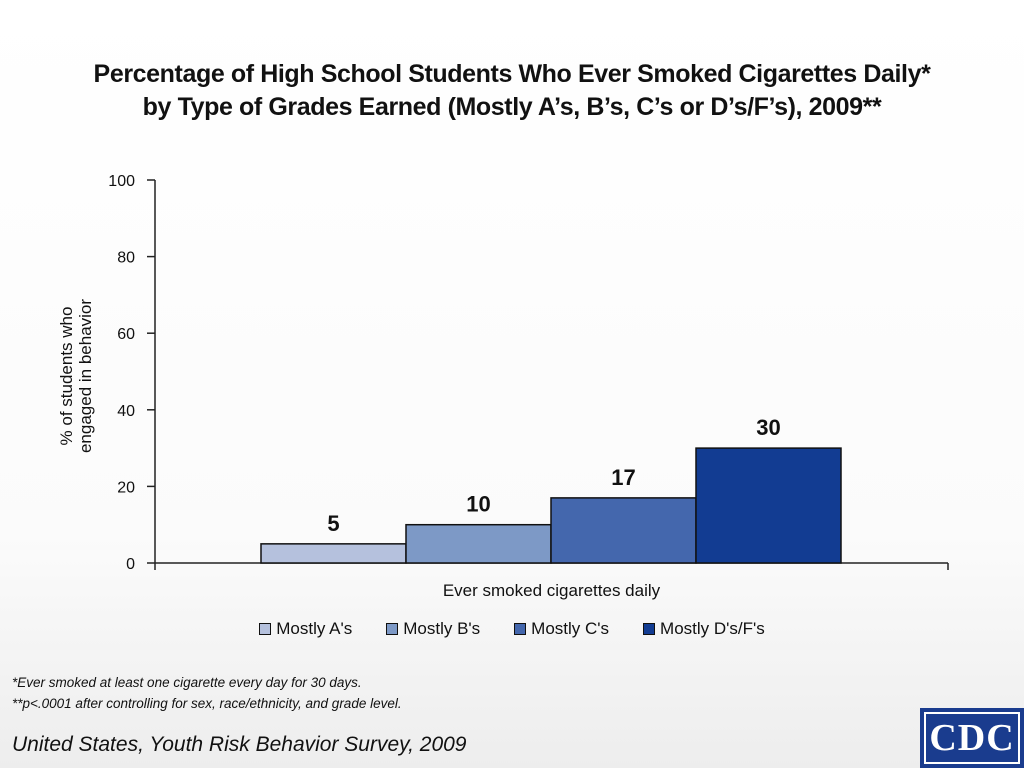 Image resolution: width=1024 pixels, height=768 pixels. I want to click on y-tick-label-40: 40, so click(126, 411).